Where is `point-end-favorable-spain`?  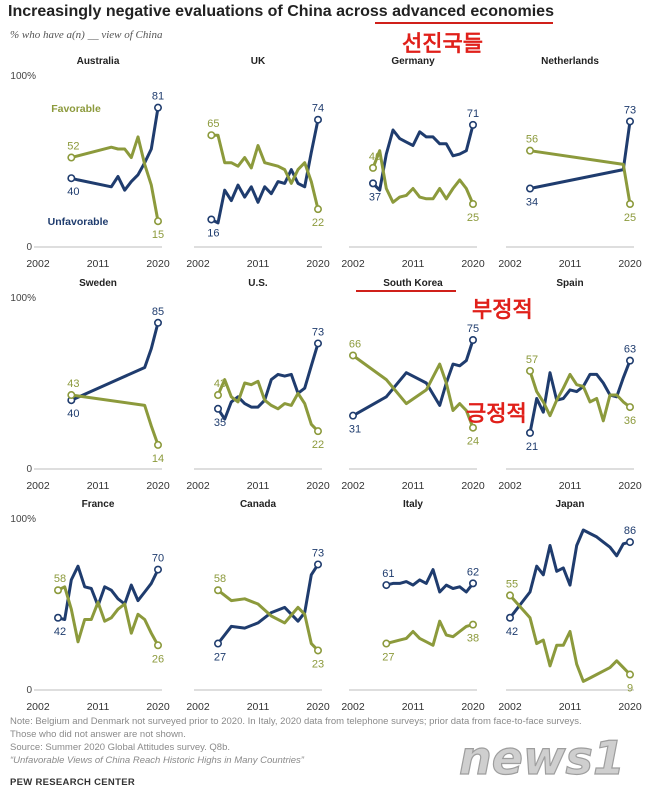 point-end-favorable-spain is located at coordinates (629, 407).